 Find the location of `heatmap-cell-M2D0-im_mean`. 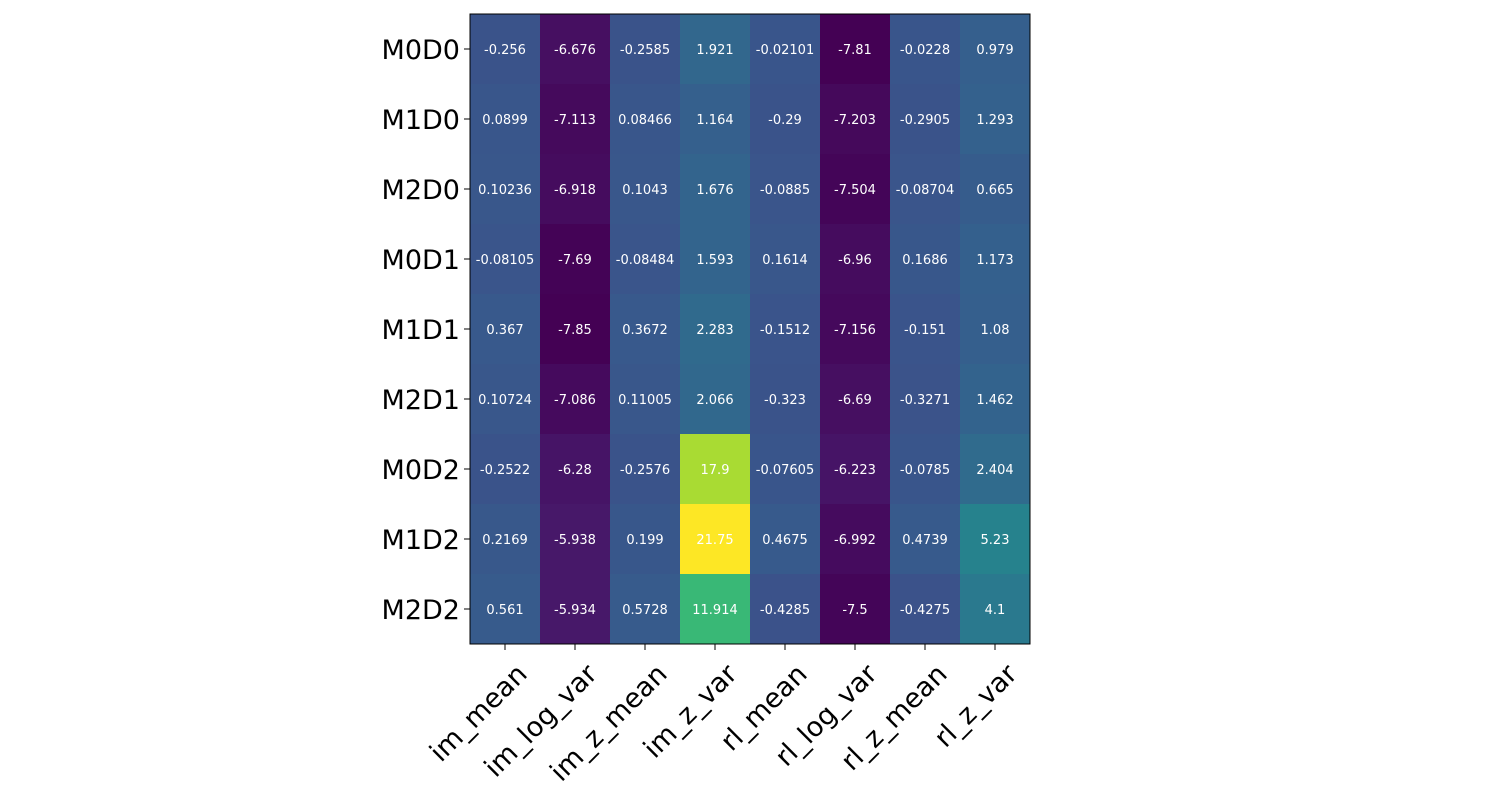

heatmap-cell-M2D0-im_mean is located at coordinates (505, 189).